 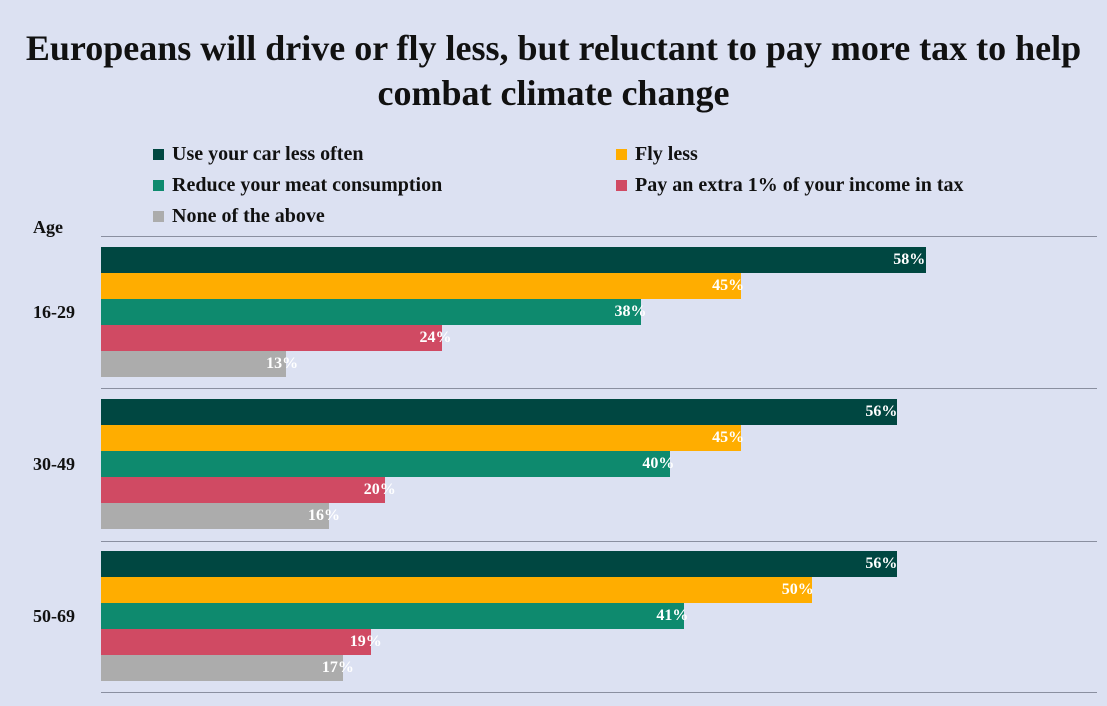 What do you see at coordinates (158, 185) in the screenshot?
I see `legend-swatch-meat` at bounding box center [158, 185].